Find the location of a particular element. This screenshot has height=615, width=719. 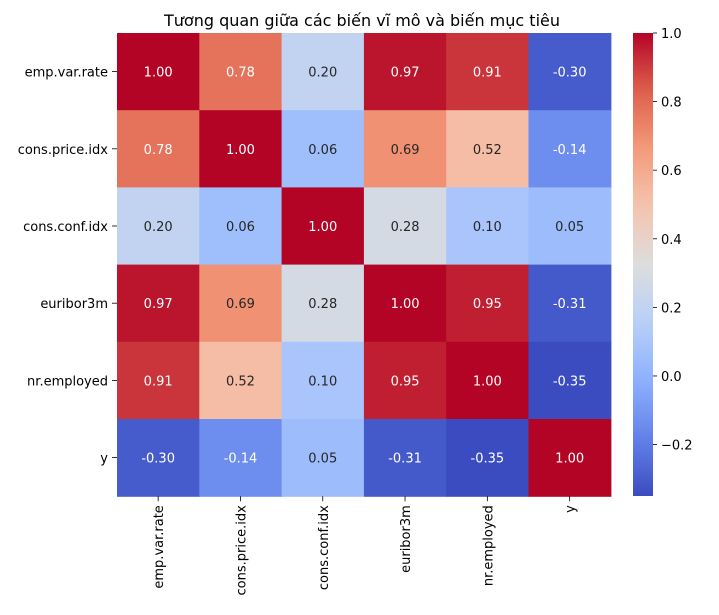

y-tick-label: nr.employed is located at coordinates (67, 381).